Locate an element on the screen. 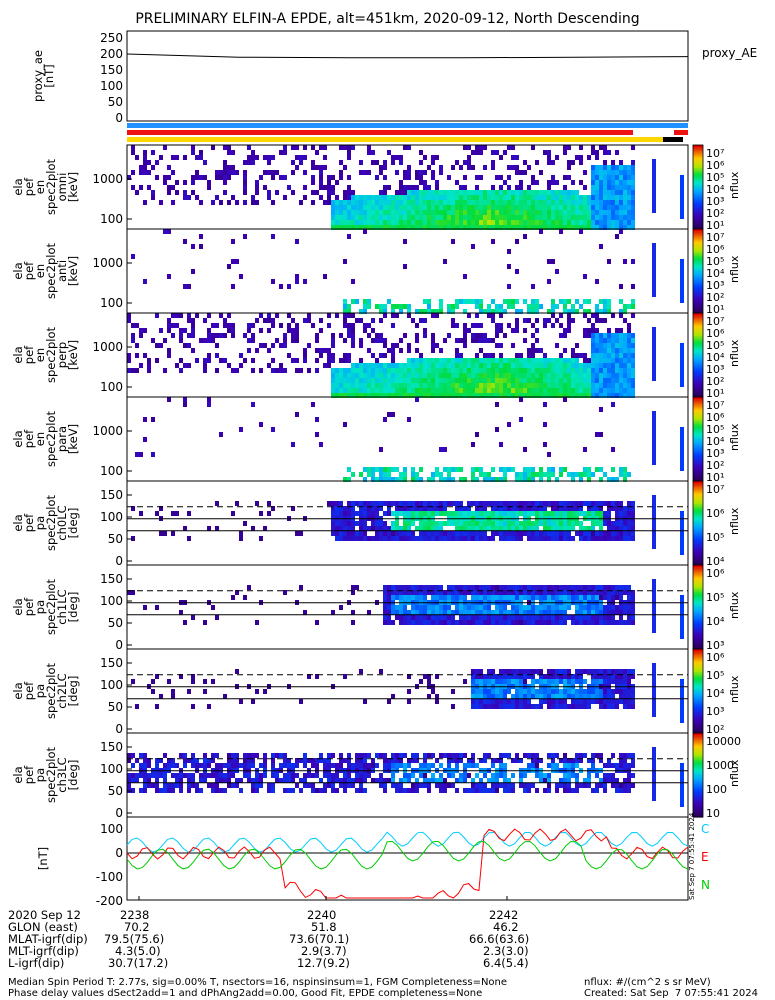 Image resolution: width=775 pixels, height=1000 pixels. colorbar-tick-label: 10³ is located at coordinates (715, 369).